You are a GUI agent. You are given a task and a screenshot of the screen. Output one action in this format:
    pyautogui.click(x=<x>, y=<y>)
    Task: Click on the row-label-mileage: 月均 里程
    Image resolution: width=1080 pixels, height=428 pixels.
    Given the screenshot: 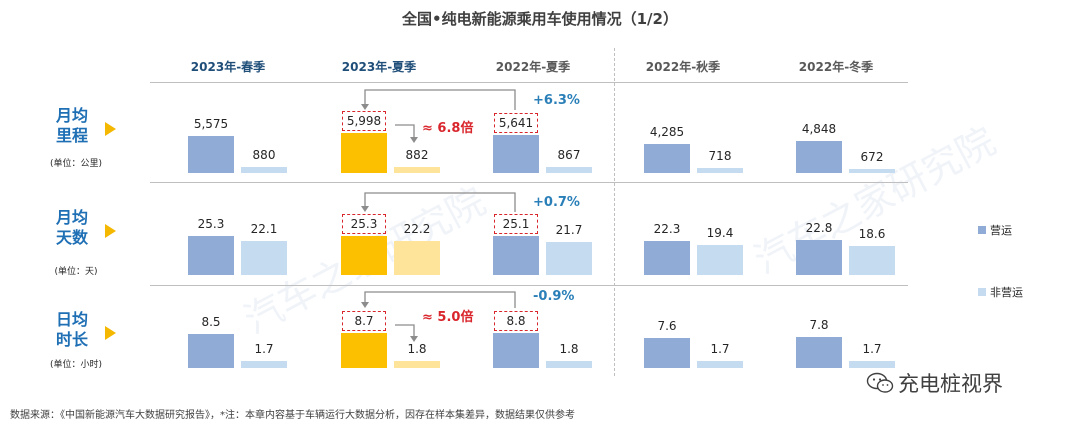 What is the action you would take?
    pyautogui.click(x=72, y=126)
    